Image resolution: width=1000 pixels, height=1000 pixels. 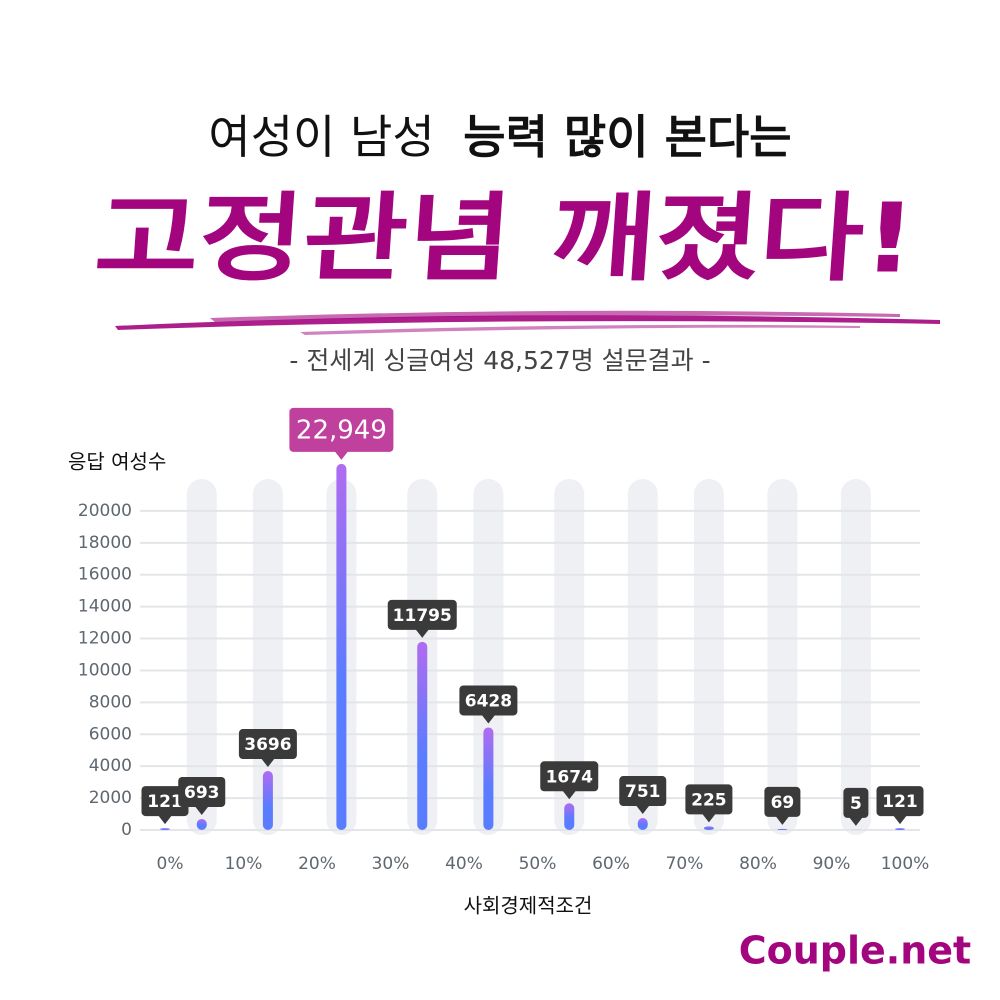 What do you see at coordinates (611, 864) in the screenshot?
I see `x-tick-label: 60%` at bounding box center [611, 864].